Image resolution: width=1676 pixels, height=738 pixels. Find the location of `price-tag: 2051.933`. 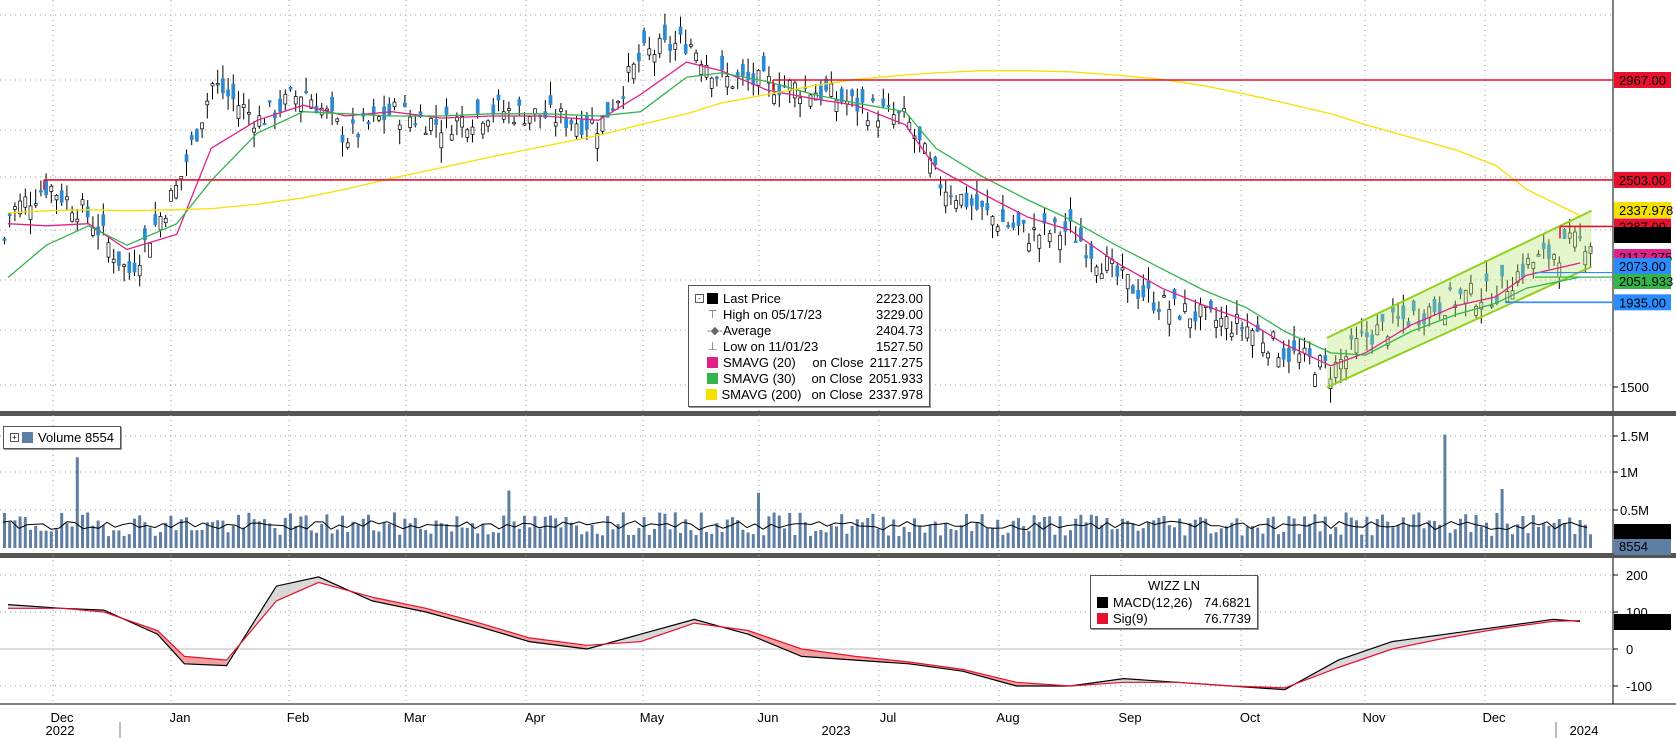

price-tag: 2051.933 is located at coordinates (1643, 281).